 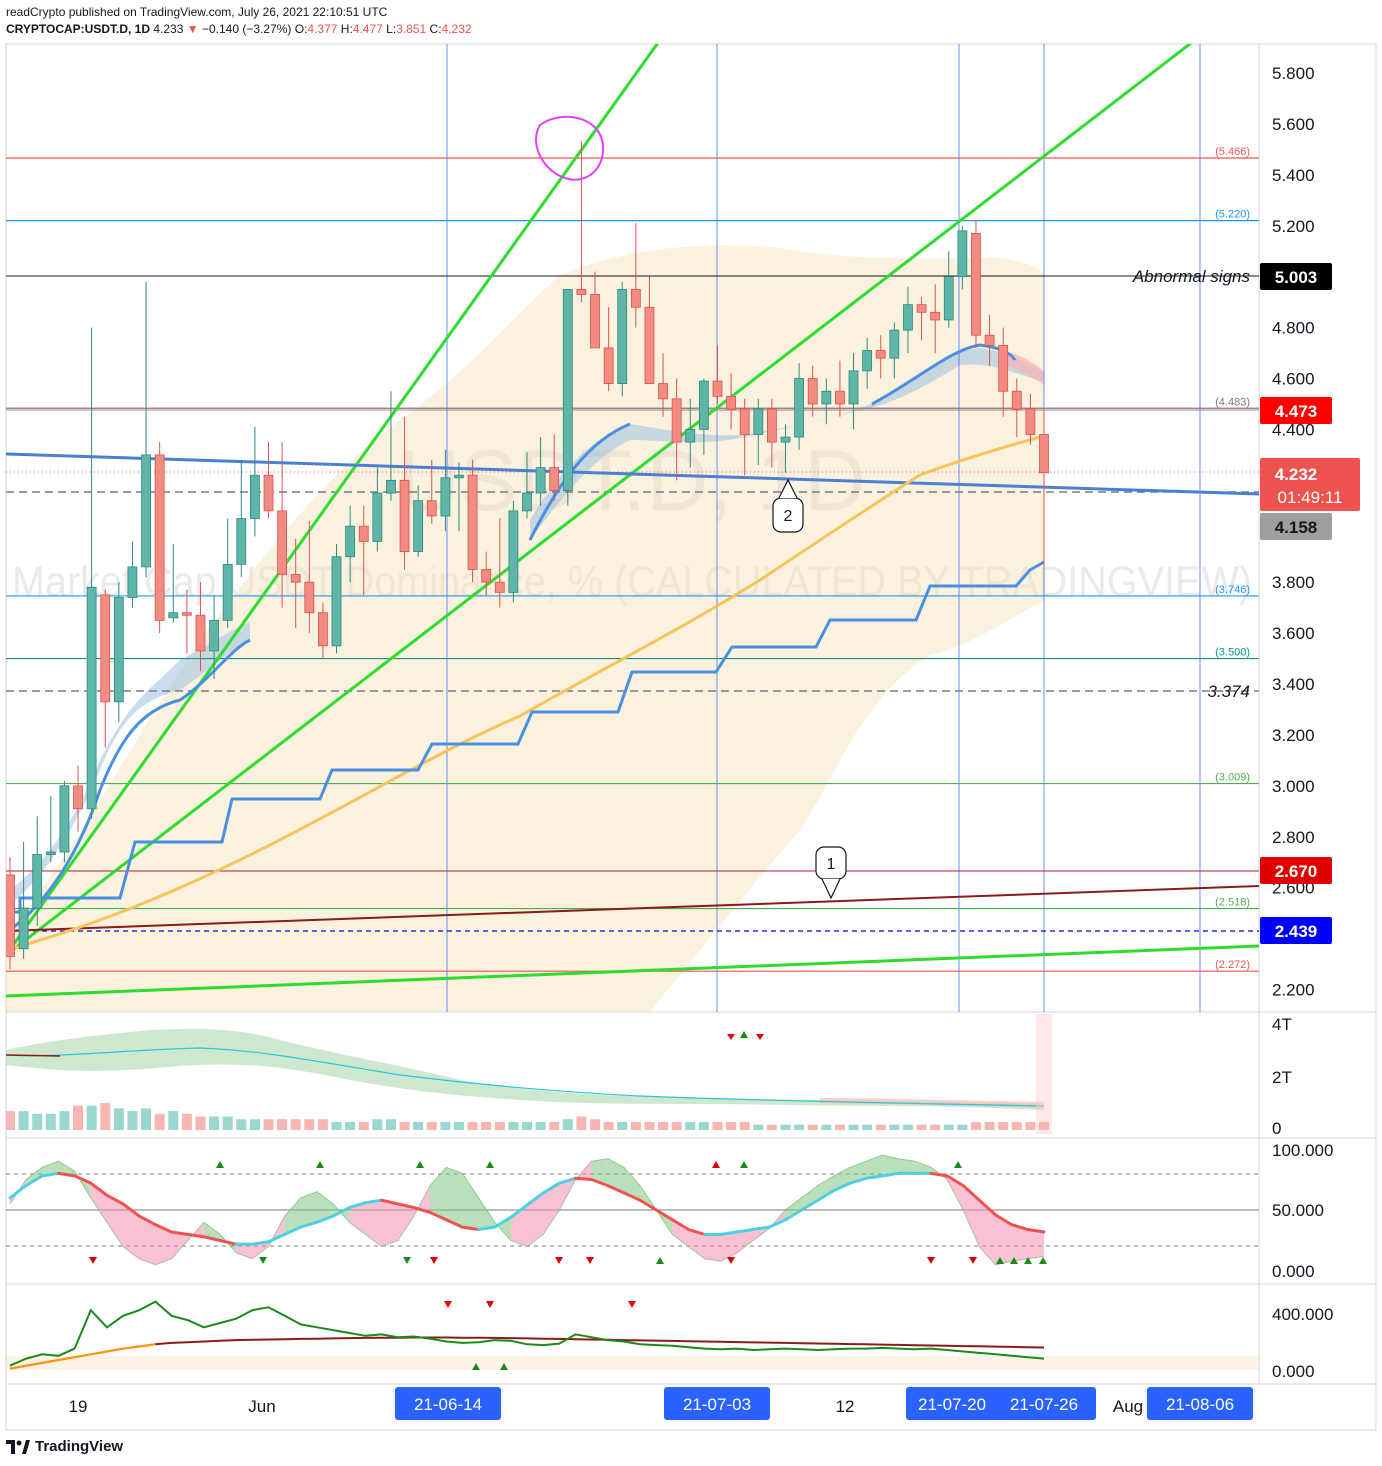 I want to click on tag-2670: 2.670, so click(x=1296, y=871).